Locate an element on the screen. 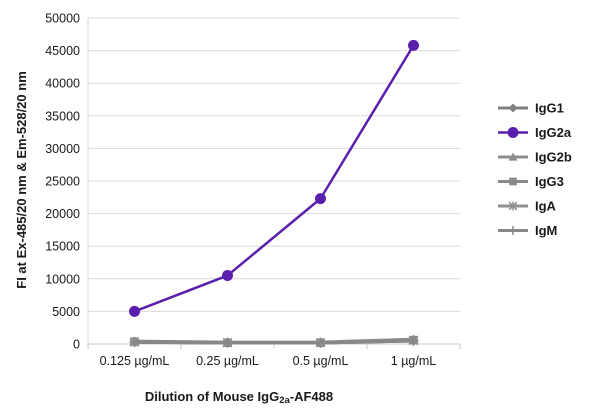  y-tick-label: 0 is located at coordinates (76, 345).